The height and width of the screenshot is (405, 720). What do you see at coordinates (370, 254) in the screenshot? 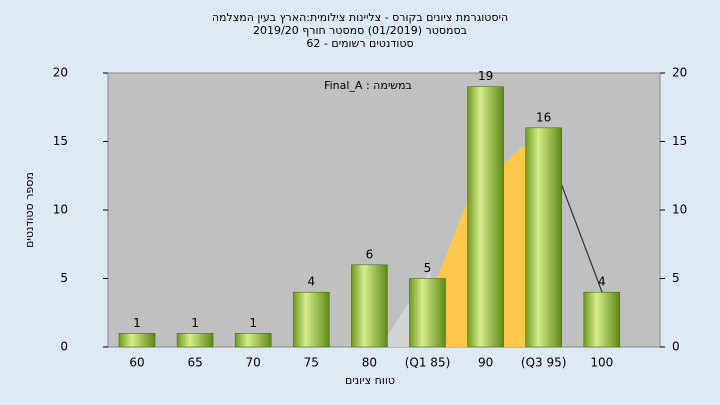
I see `data-label: 6` at bounding box center [370, 254].